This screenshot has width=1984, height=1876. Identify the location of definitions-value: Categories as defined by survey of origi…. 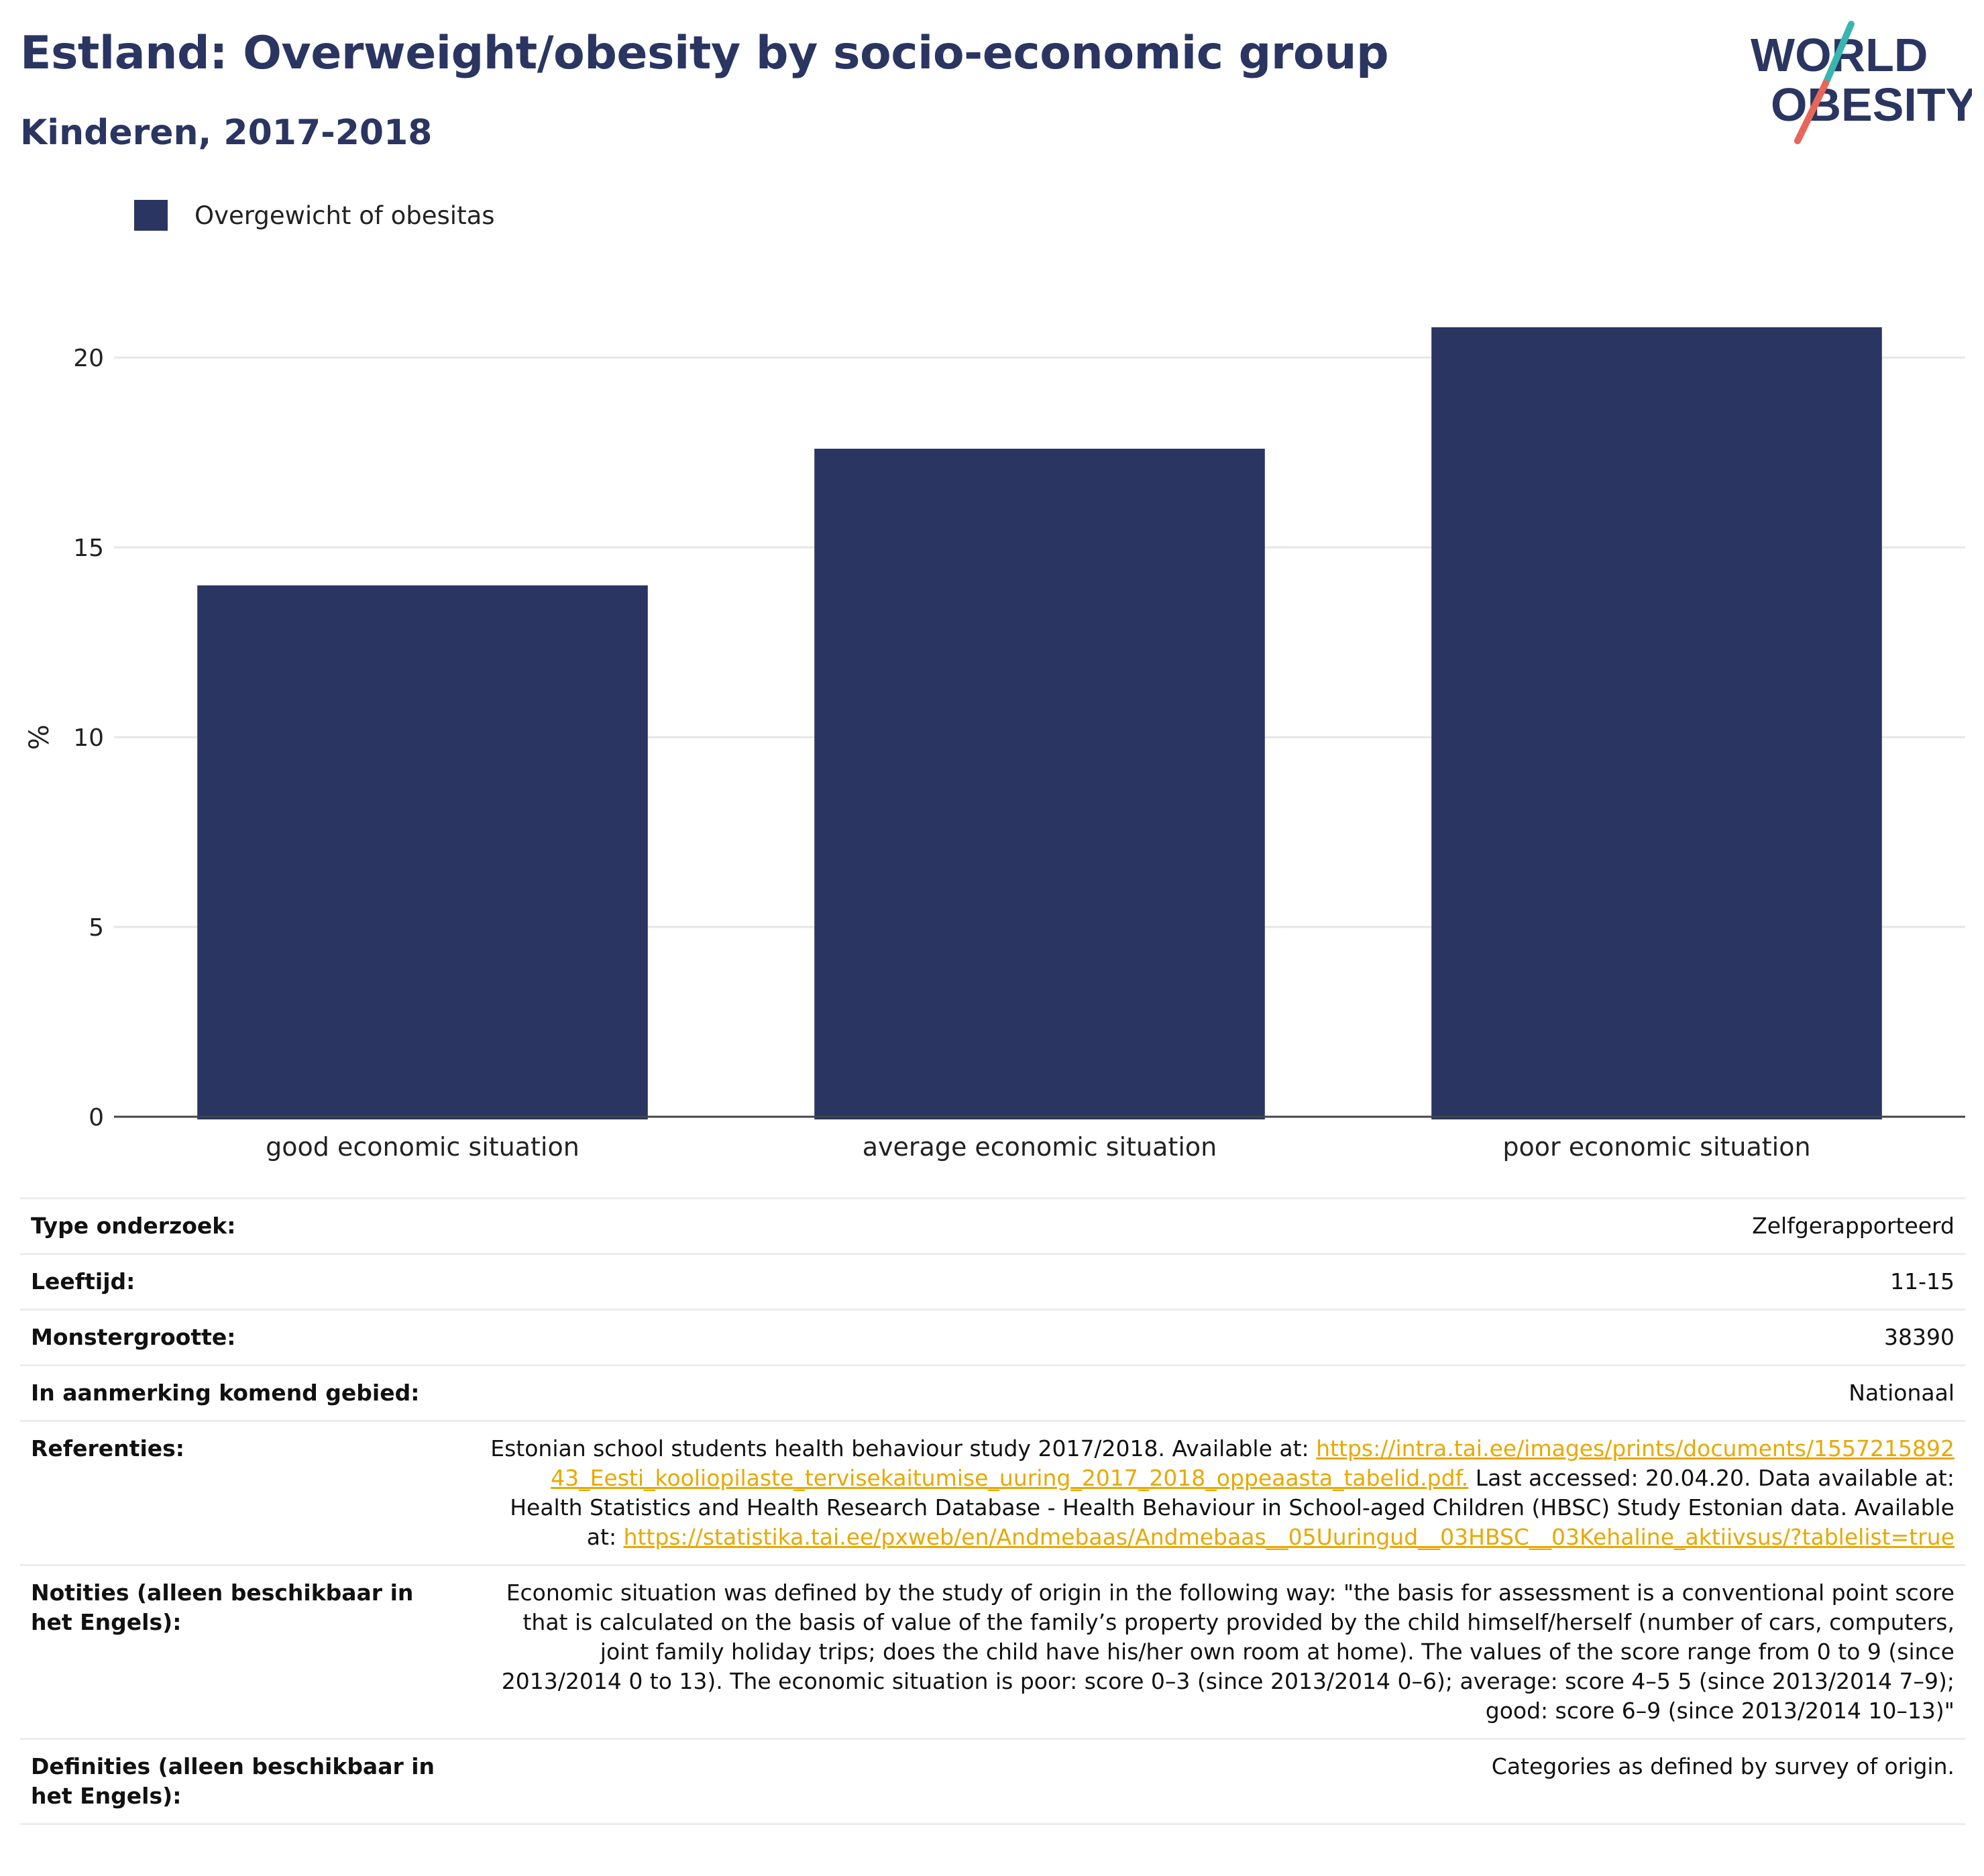
(1218, 1782).